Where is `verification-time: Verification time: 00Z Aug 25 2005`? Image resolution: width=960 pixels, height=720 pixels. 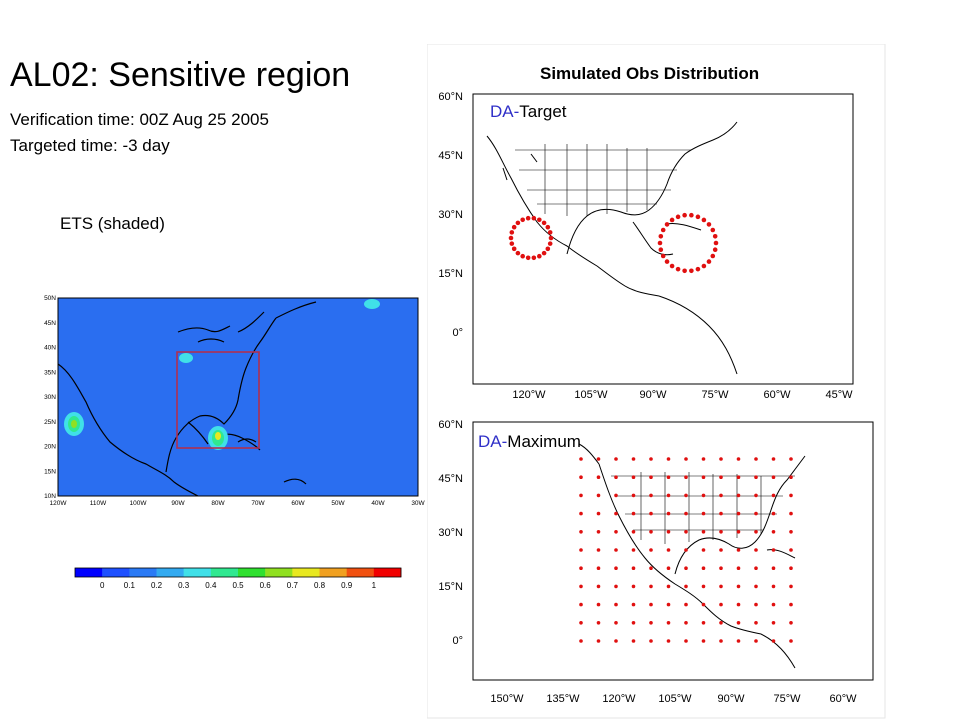 verification-time: Verification time: 00Z Aug 25 2005 is located at coordinates (139, 119).